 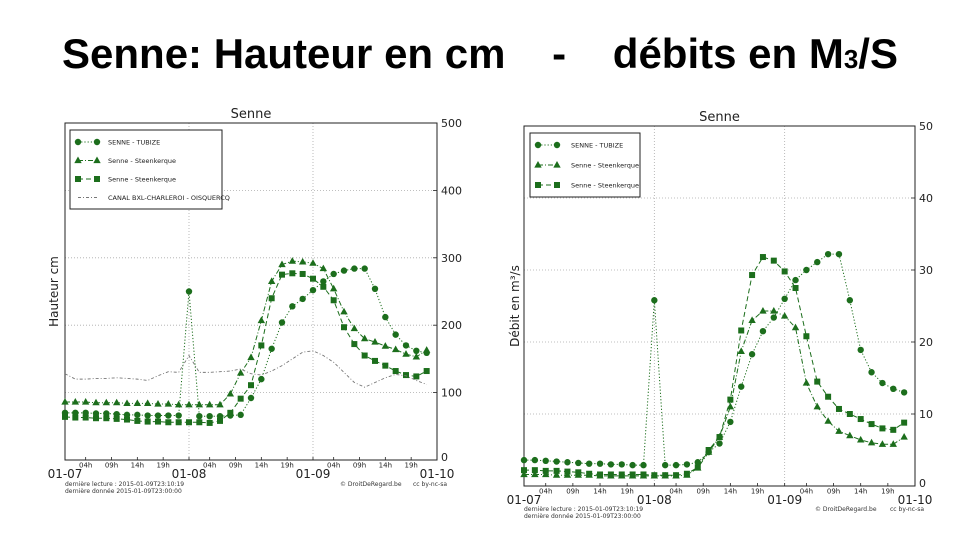 What do you see at coordinates (451, 190) in the screenshot?
I see `y-tick-label: 400` at bounding box center [451, 190].